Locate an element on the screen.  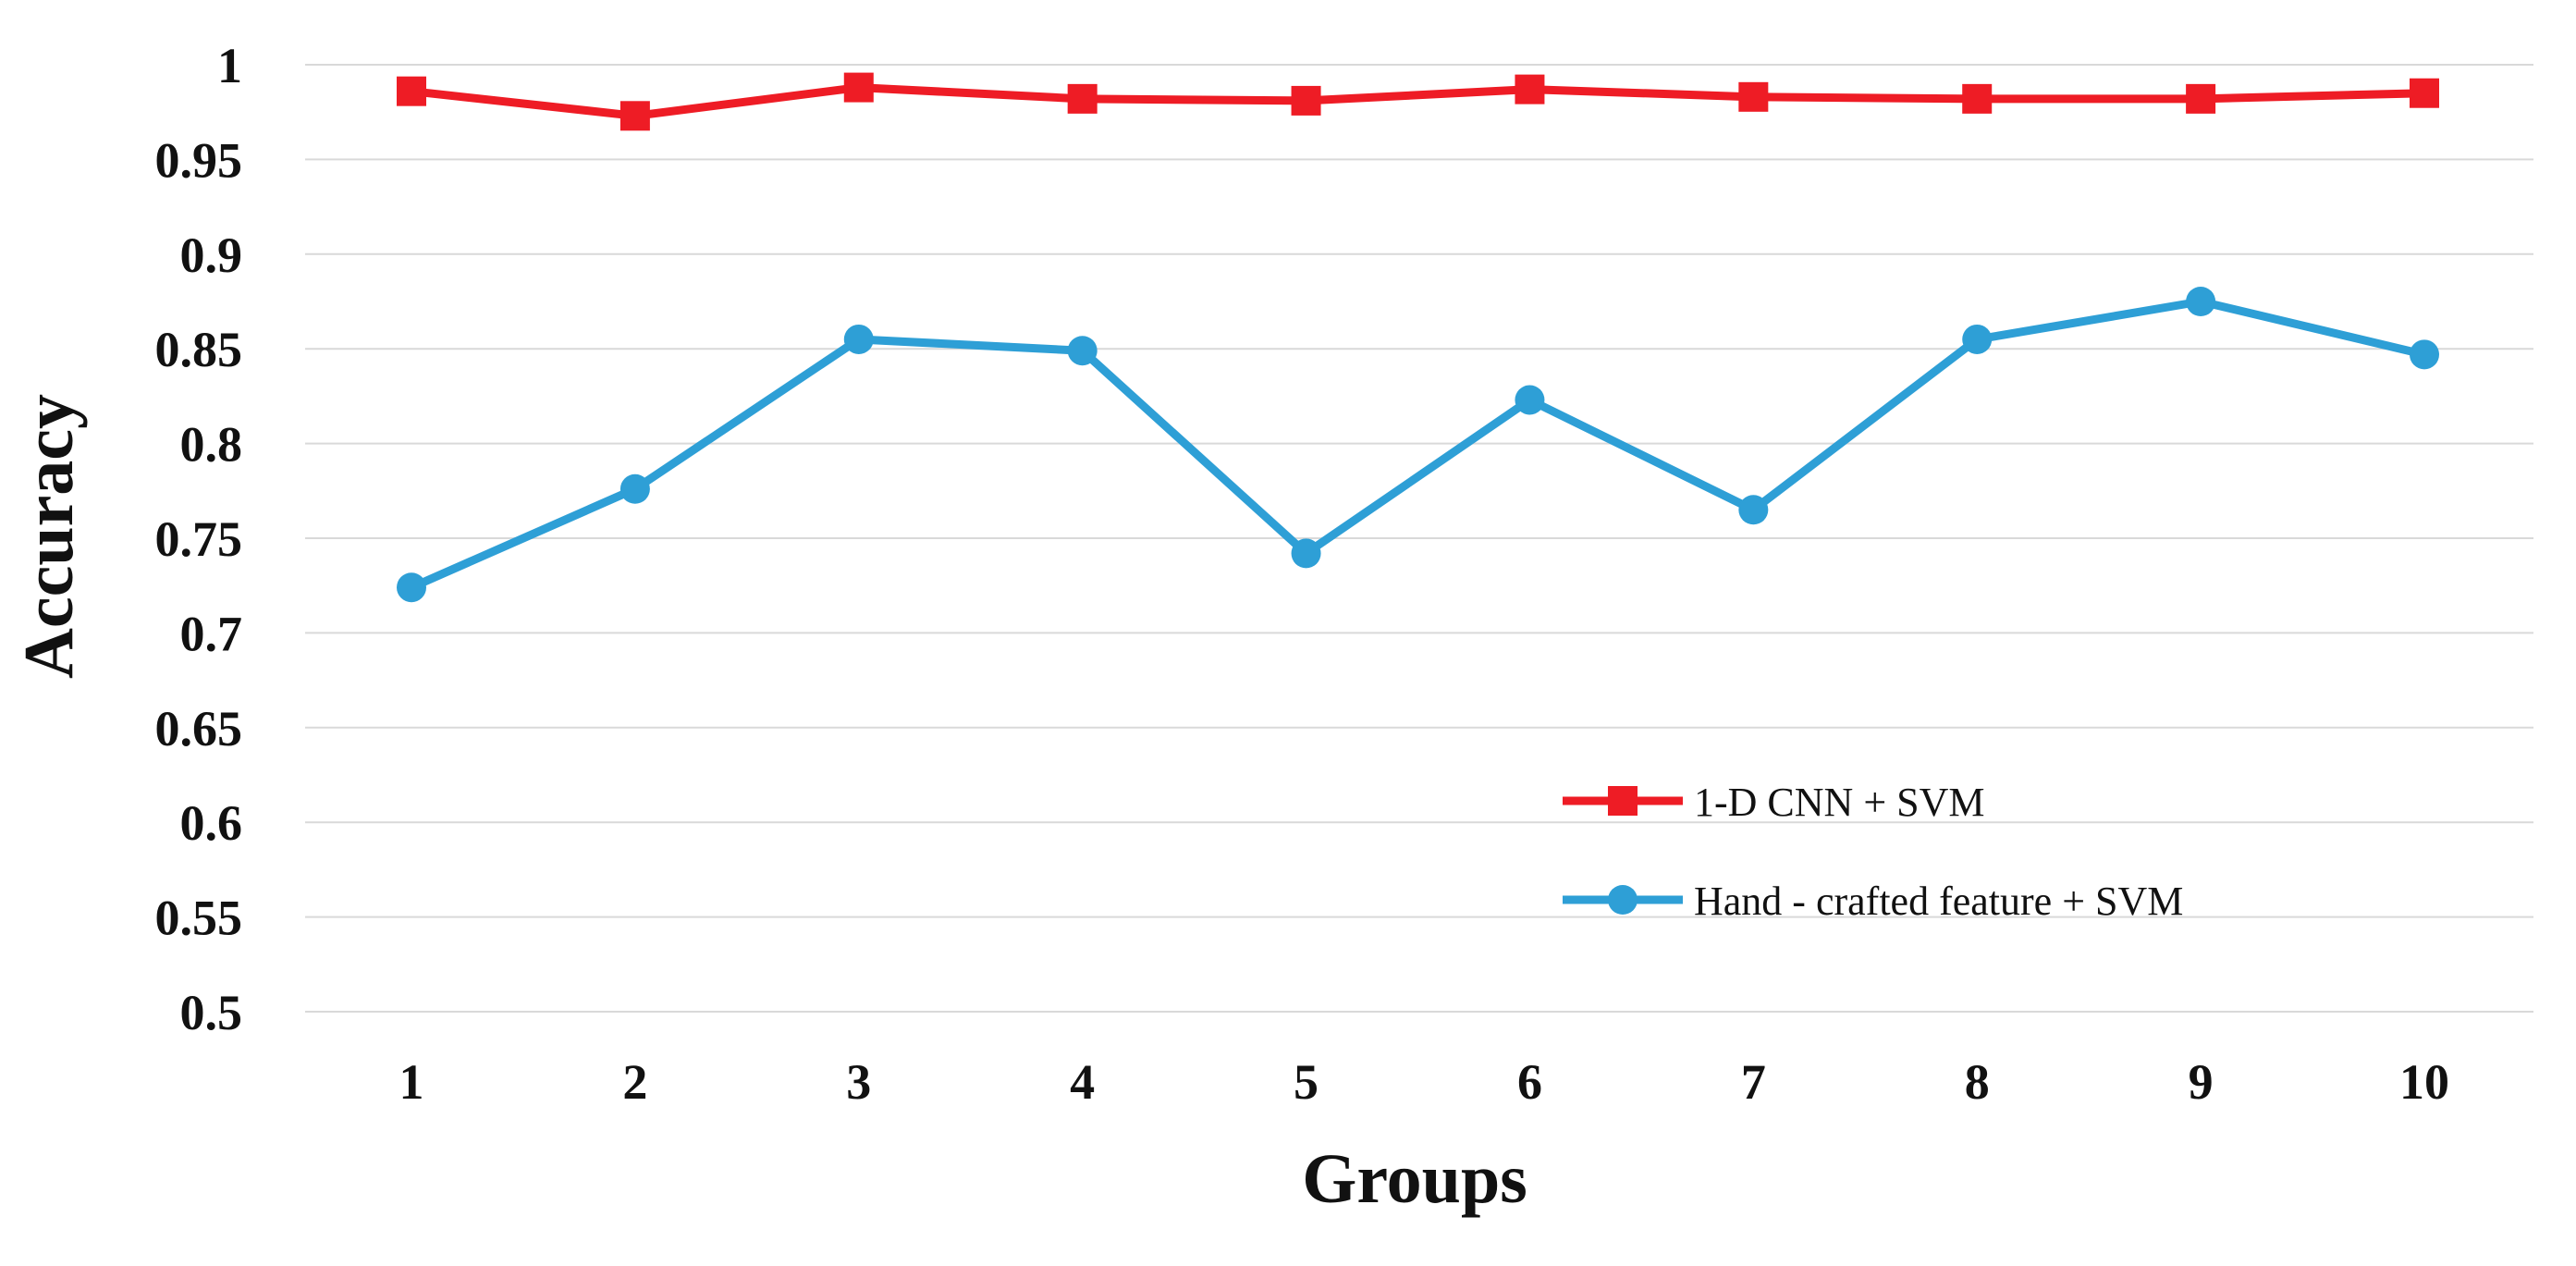
legend-item-handcrafted: Hand - crafted feature + SVM is located at coordinates (1873, 901).